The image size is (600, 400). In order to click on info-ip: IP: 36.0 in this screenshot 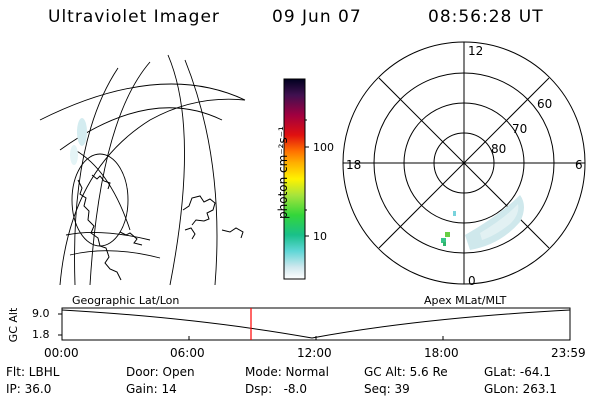, I will do `click(29, 389)`.